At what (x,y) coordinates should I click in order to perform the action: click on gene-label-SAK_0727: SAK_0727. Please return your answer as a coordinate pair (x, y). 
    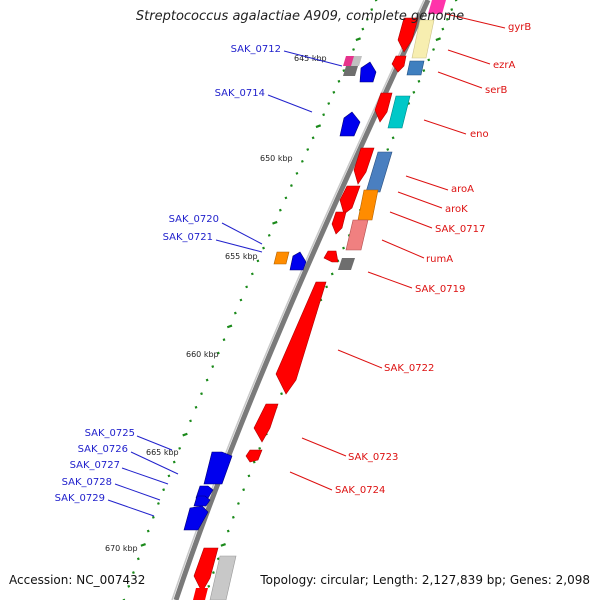
    Looking at the image, I should click on (95, 465).